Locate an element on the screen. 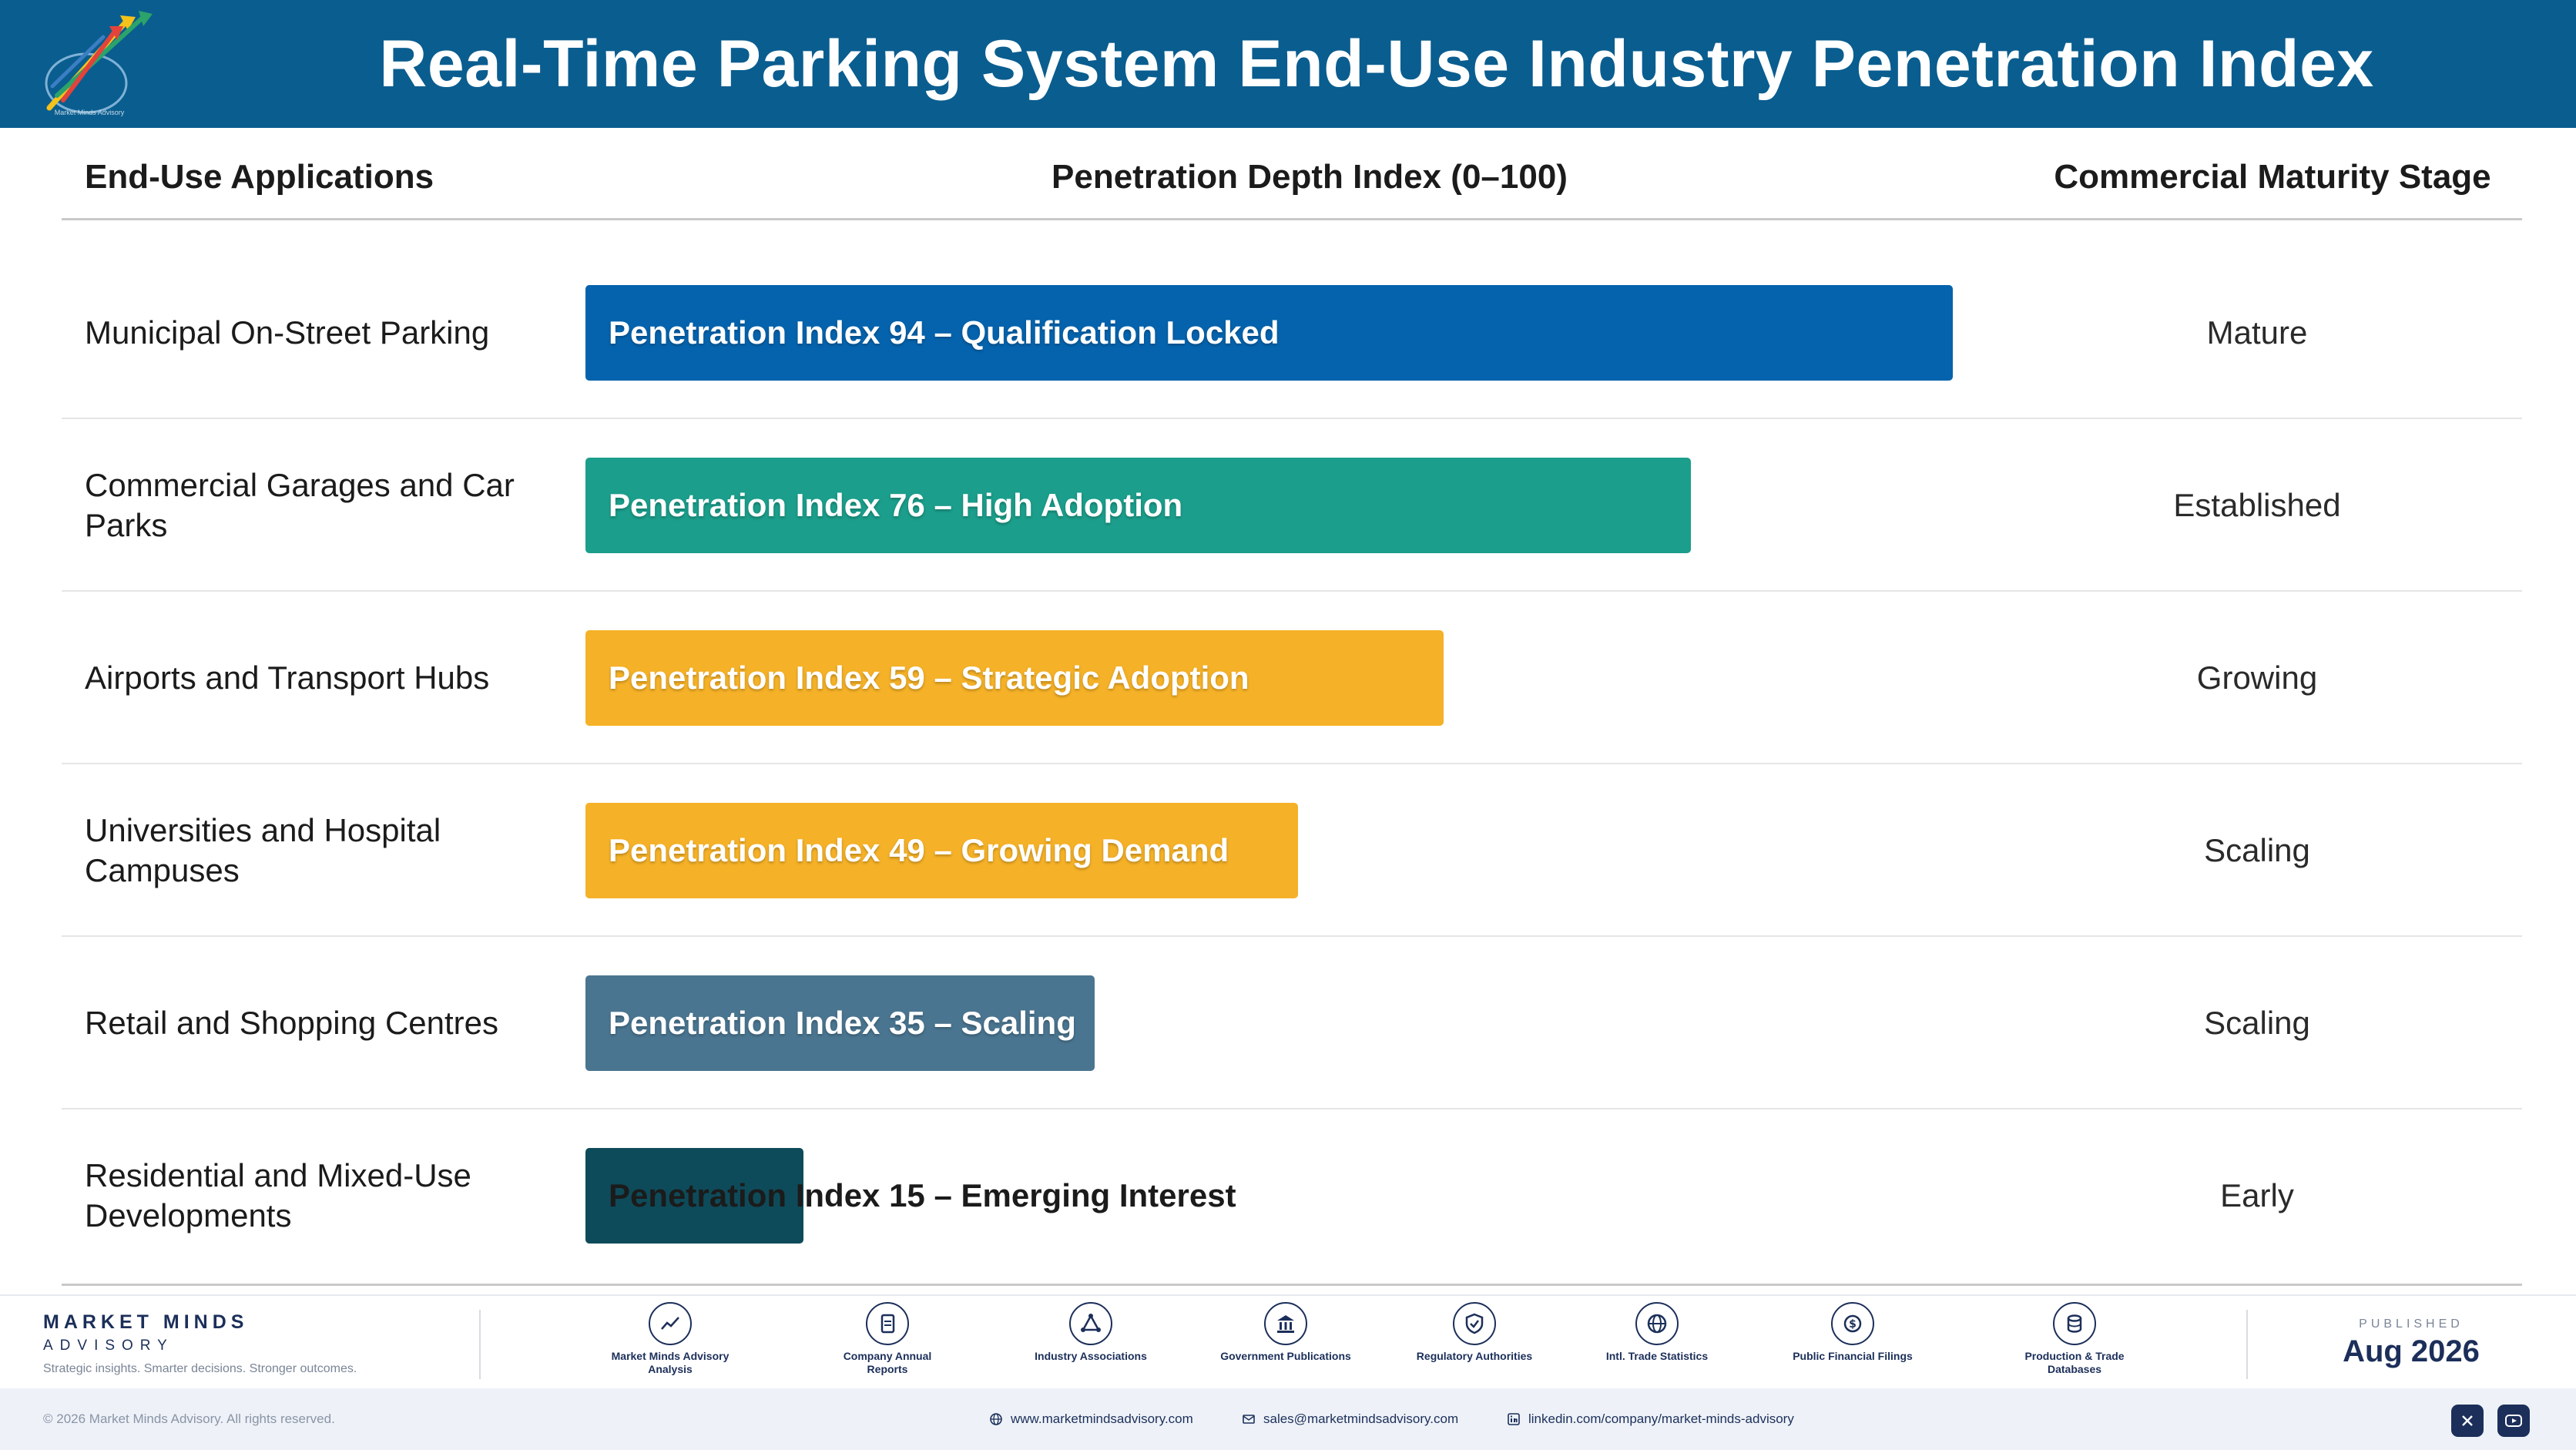 This screenshot has height=1450, width=2576. source-production-trade-databases: Production & Trade Databases is located at coordinates (2074, 1339).